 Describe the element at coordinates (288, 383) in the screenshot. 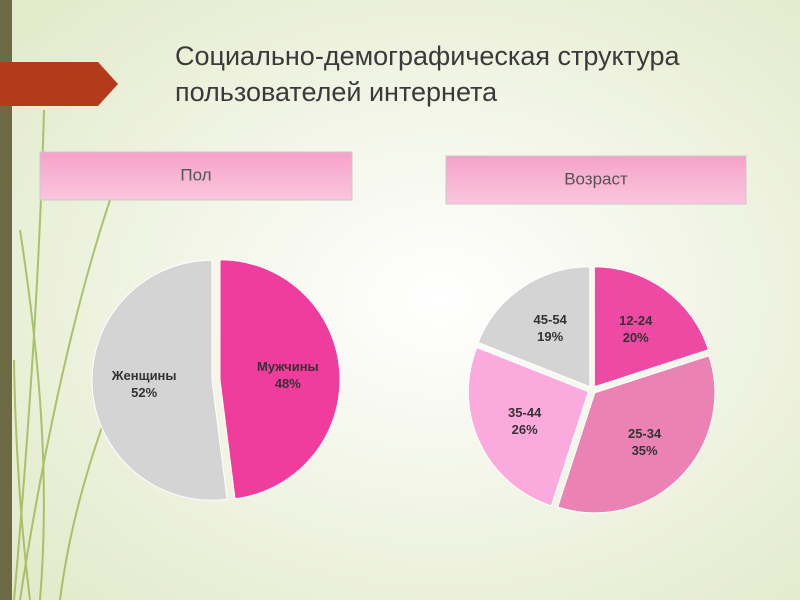

I see `slice-value-label: 48%` at that location.